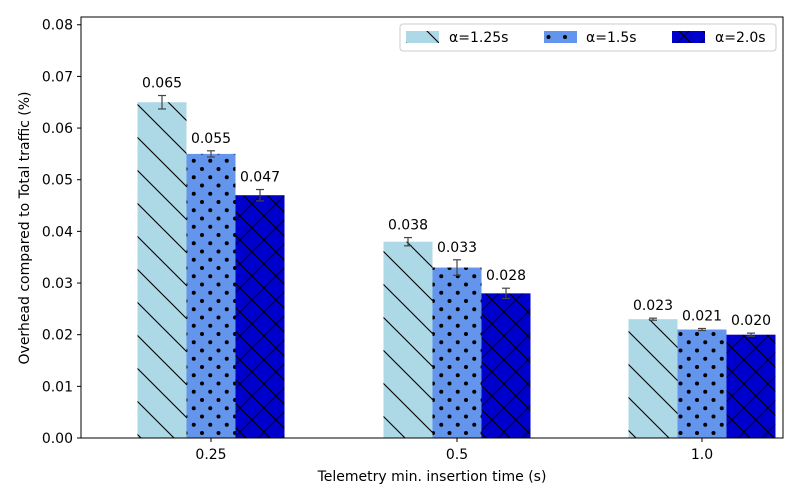 The height and width of the screenshot is (500, 800). I want to click on y-tick-label: 0.05, so click(57, 181).